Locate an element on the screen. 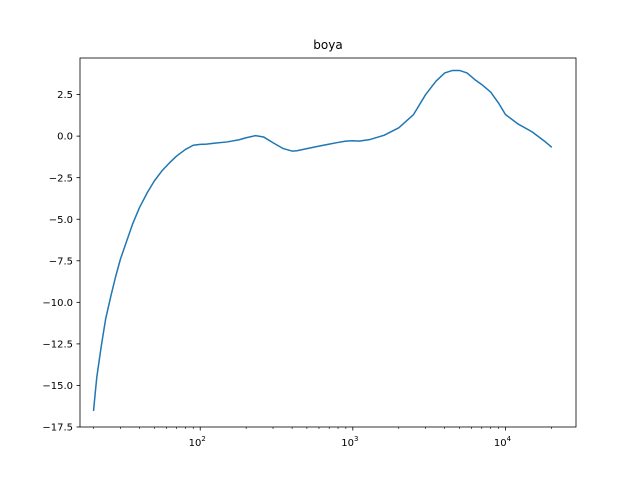  x-axis: 10² 10³ 10⁴ is located at coordinates (322, 438).